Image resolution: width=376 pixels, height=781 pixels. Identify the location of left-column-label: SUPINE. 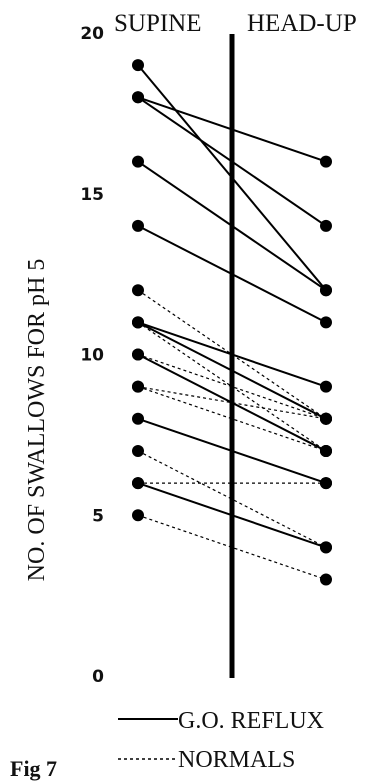
(158, 23).